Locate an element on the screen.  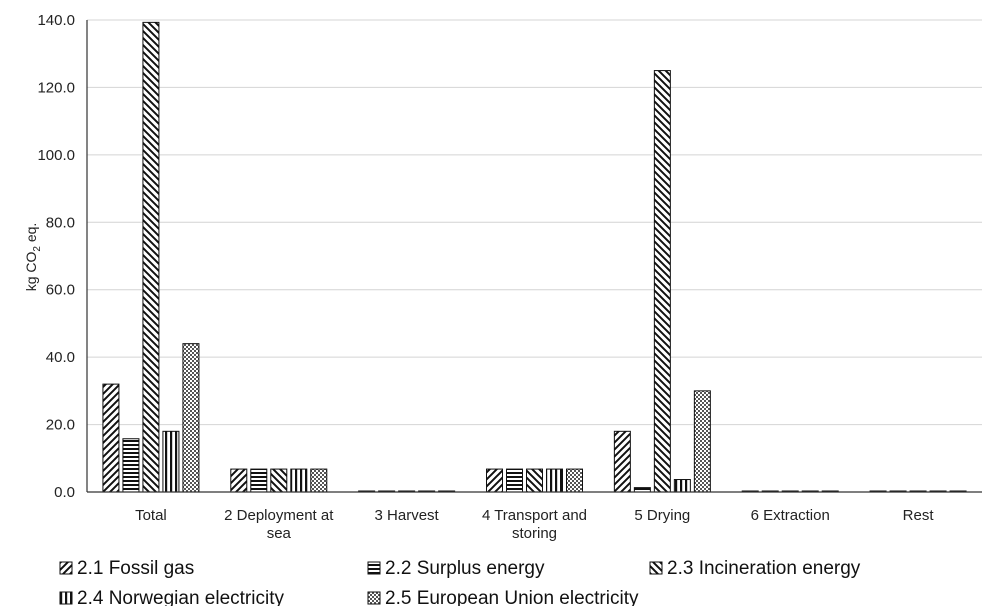
legend-item: 2.5 European Union electricity is located at coordinates (503, 597).